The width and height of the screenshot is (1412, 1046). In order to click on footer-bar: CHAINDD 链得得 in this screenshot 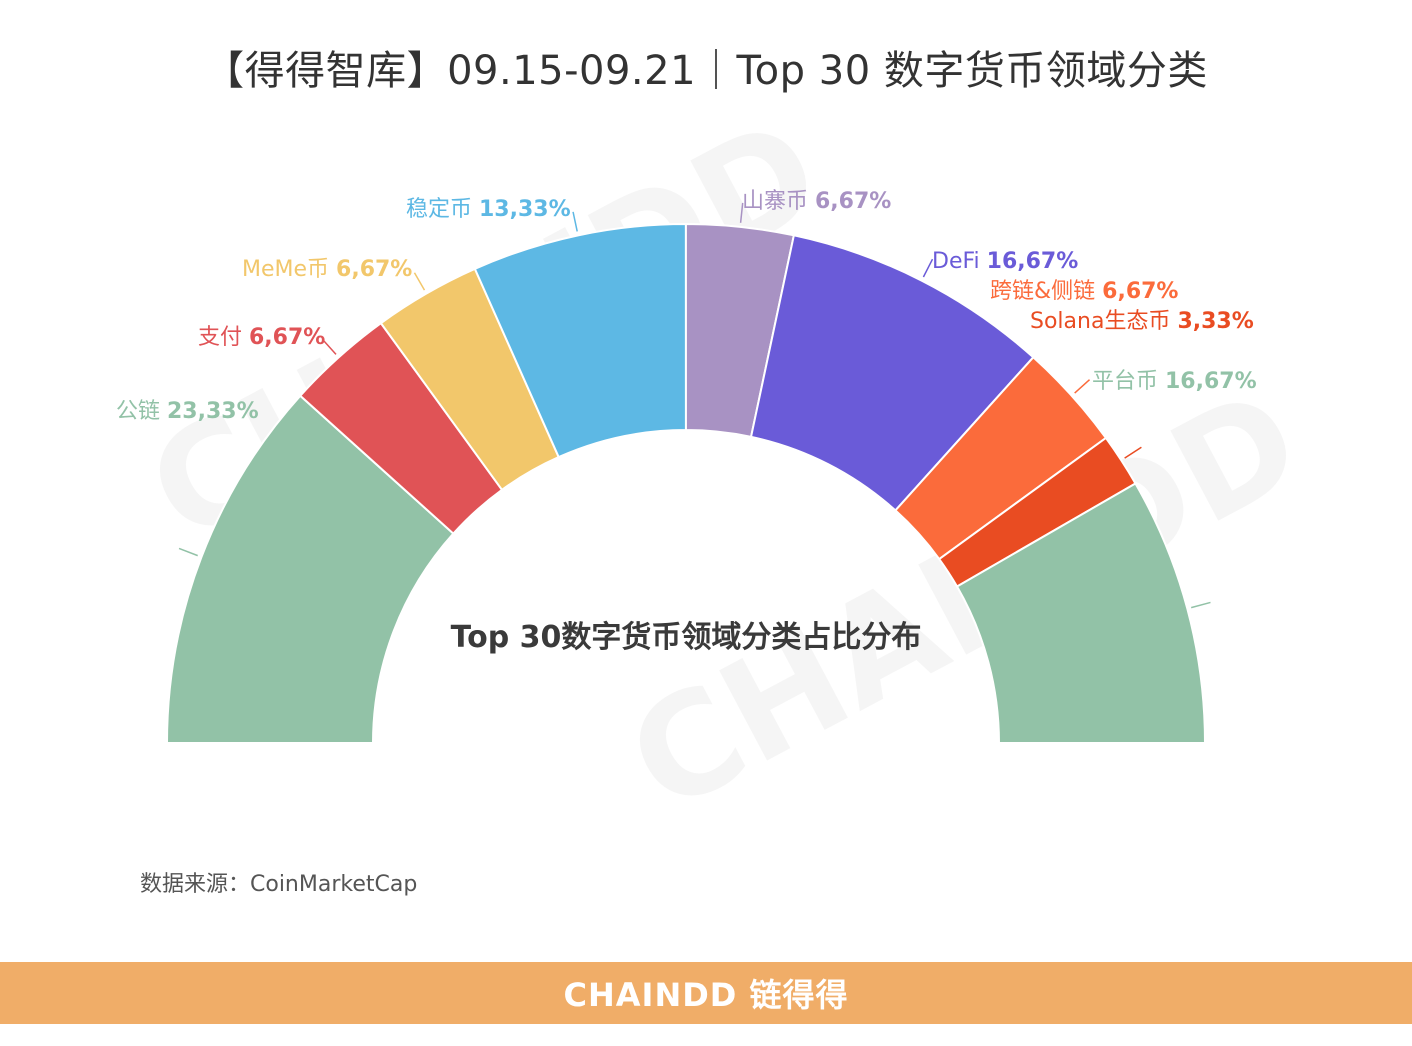, I will do `click(706, 993)`.